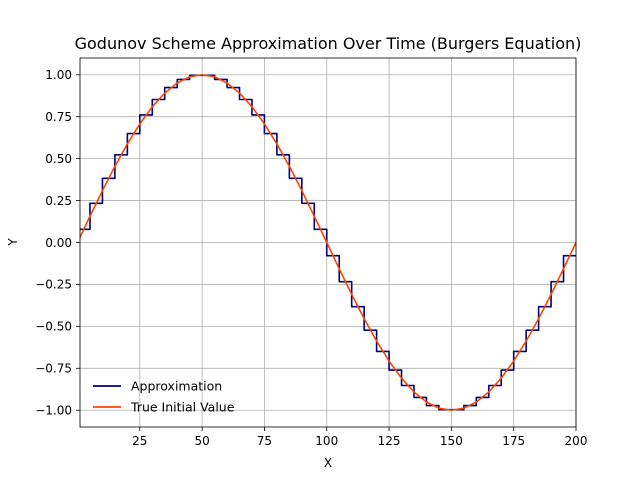  What do you see at coordinates (139, 441) in the screenshot?
I see `x-tick-label-0: 25` at bounding box center [139, 441].